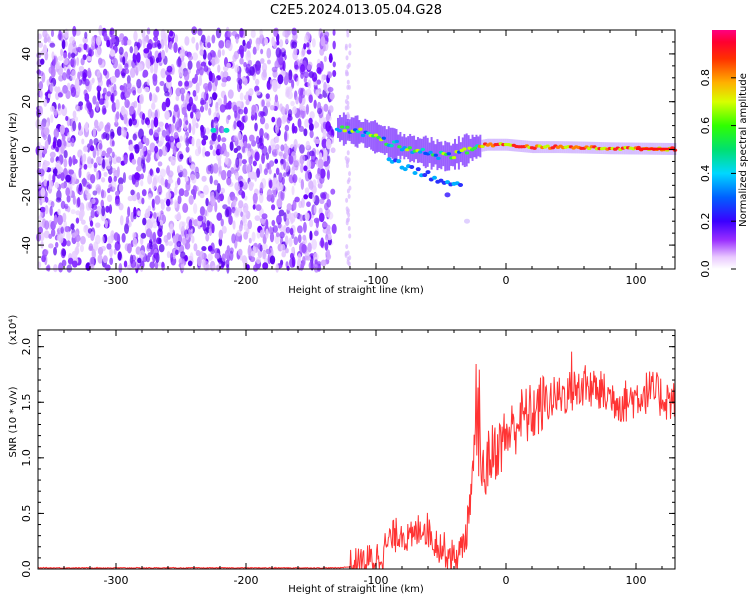  What do you see at coordinates (506, 280) in the screenshot?
I see `spectrogram-xtick-label: 0` at bounding box center [506, 280].